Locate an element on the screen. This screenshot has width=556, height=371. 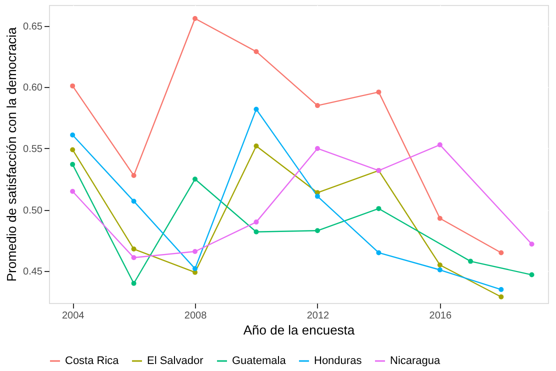
x-tick-label: 2008 is located at coordinates (196, 316).